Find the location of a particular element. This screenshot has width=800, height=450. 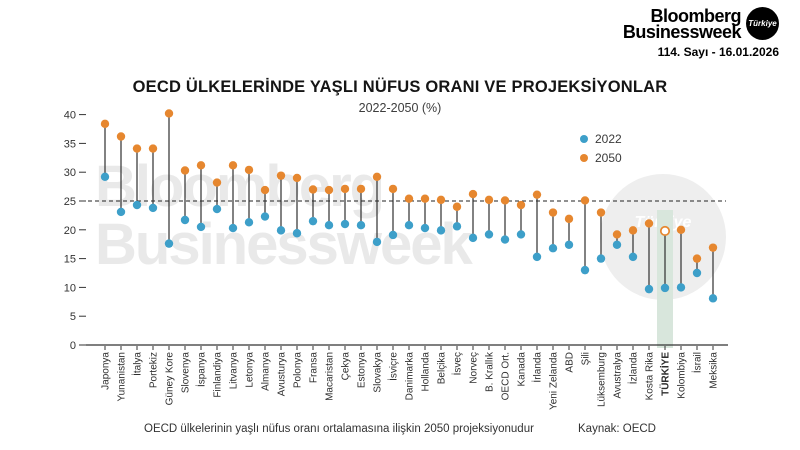

logo-text: Bloomberg Businessweek is located at coordinates (682, 23).